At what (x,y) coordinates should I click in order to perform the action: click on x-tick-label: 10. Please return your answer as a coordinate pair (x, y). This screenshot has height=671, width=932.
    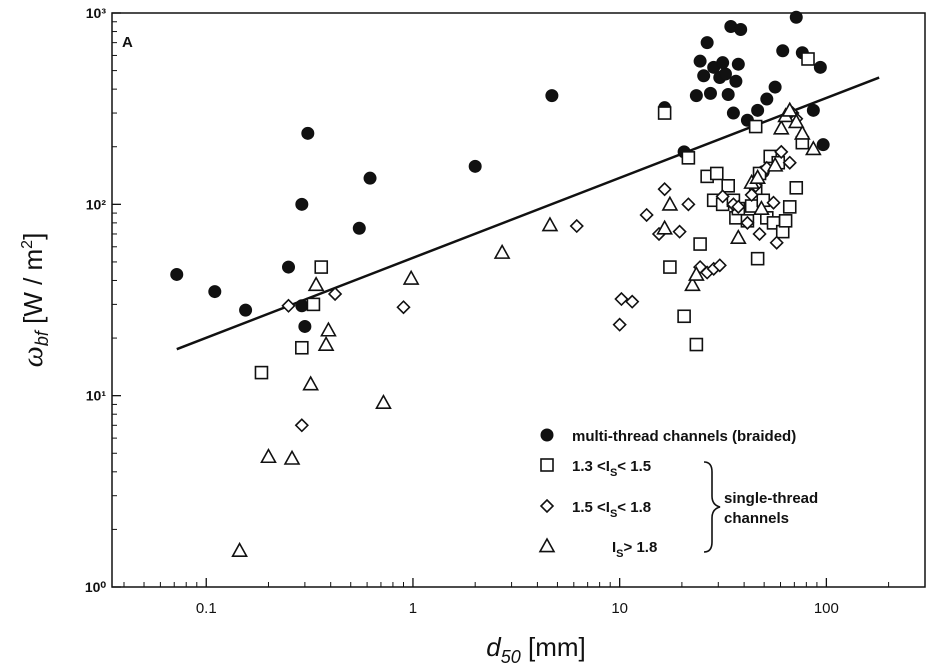
    Looking at the image, I should click on (619, 608).